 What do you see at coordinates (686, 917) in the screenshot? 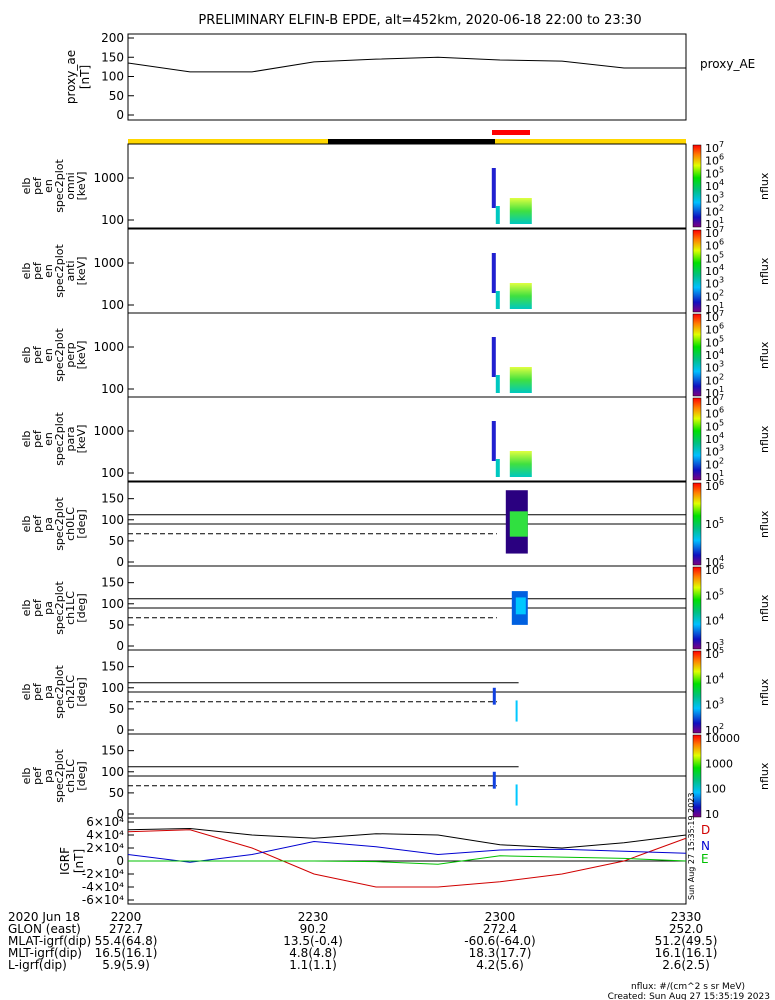
I see `ephemeris-value: 2330` at bounding box center [686, 917].